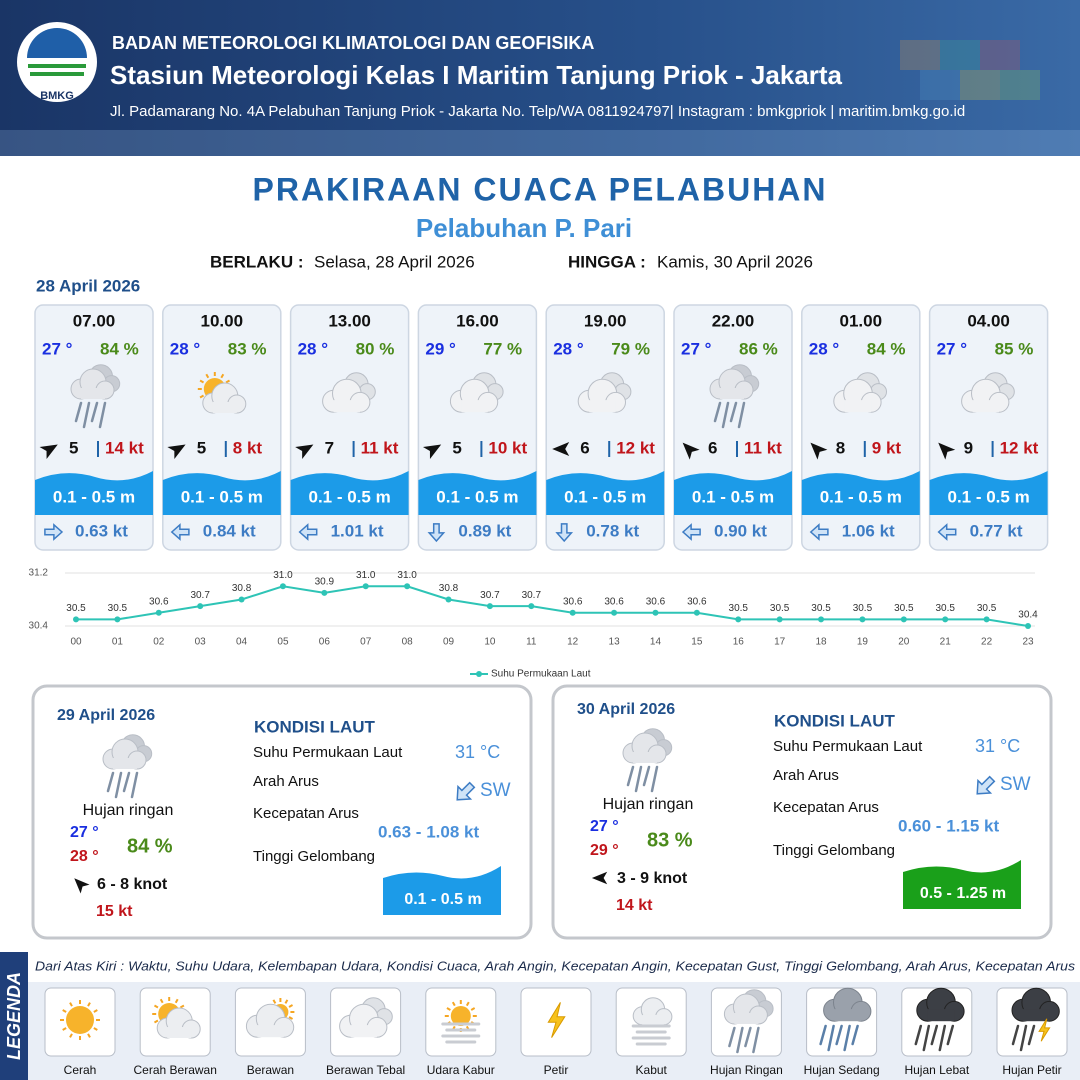 This screenshot has width=1080, height=1080. I want to click on logo-mark, so click(57, 70).